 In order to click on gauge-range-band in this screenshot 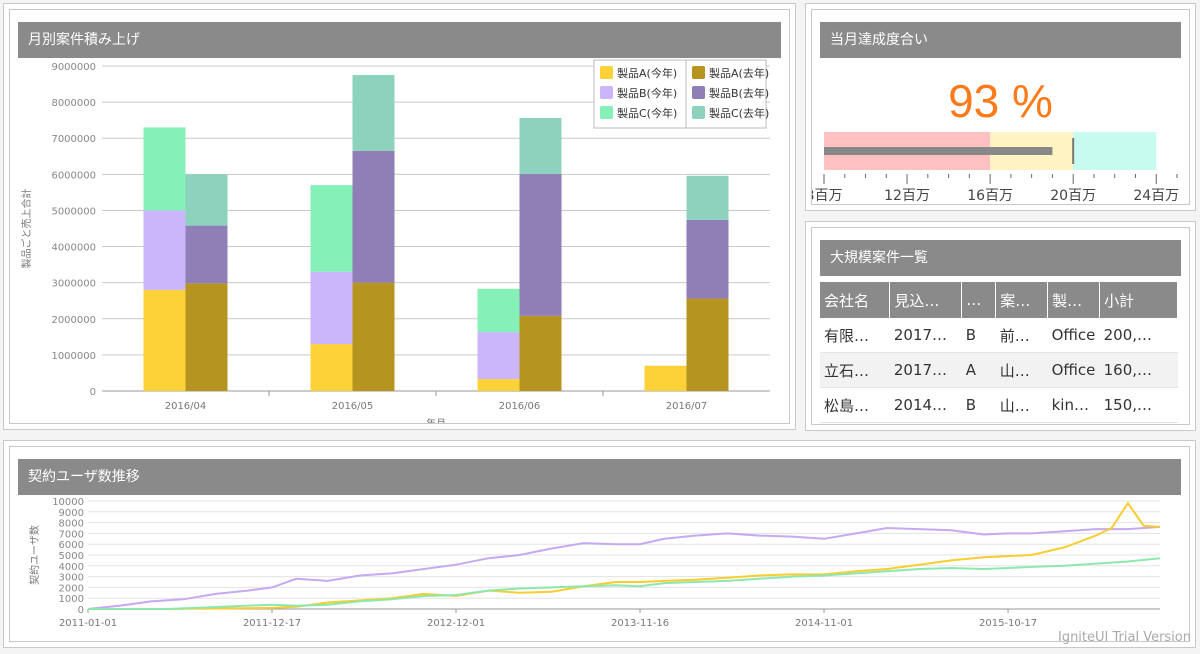, I will do `click(1115, 151)`.